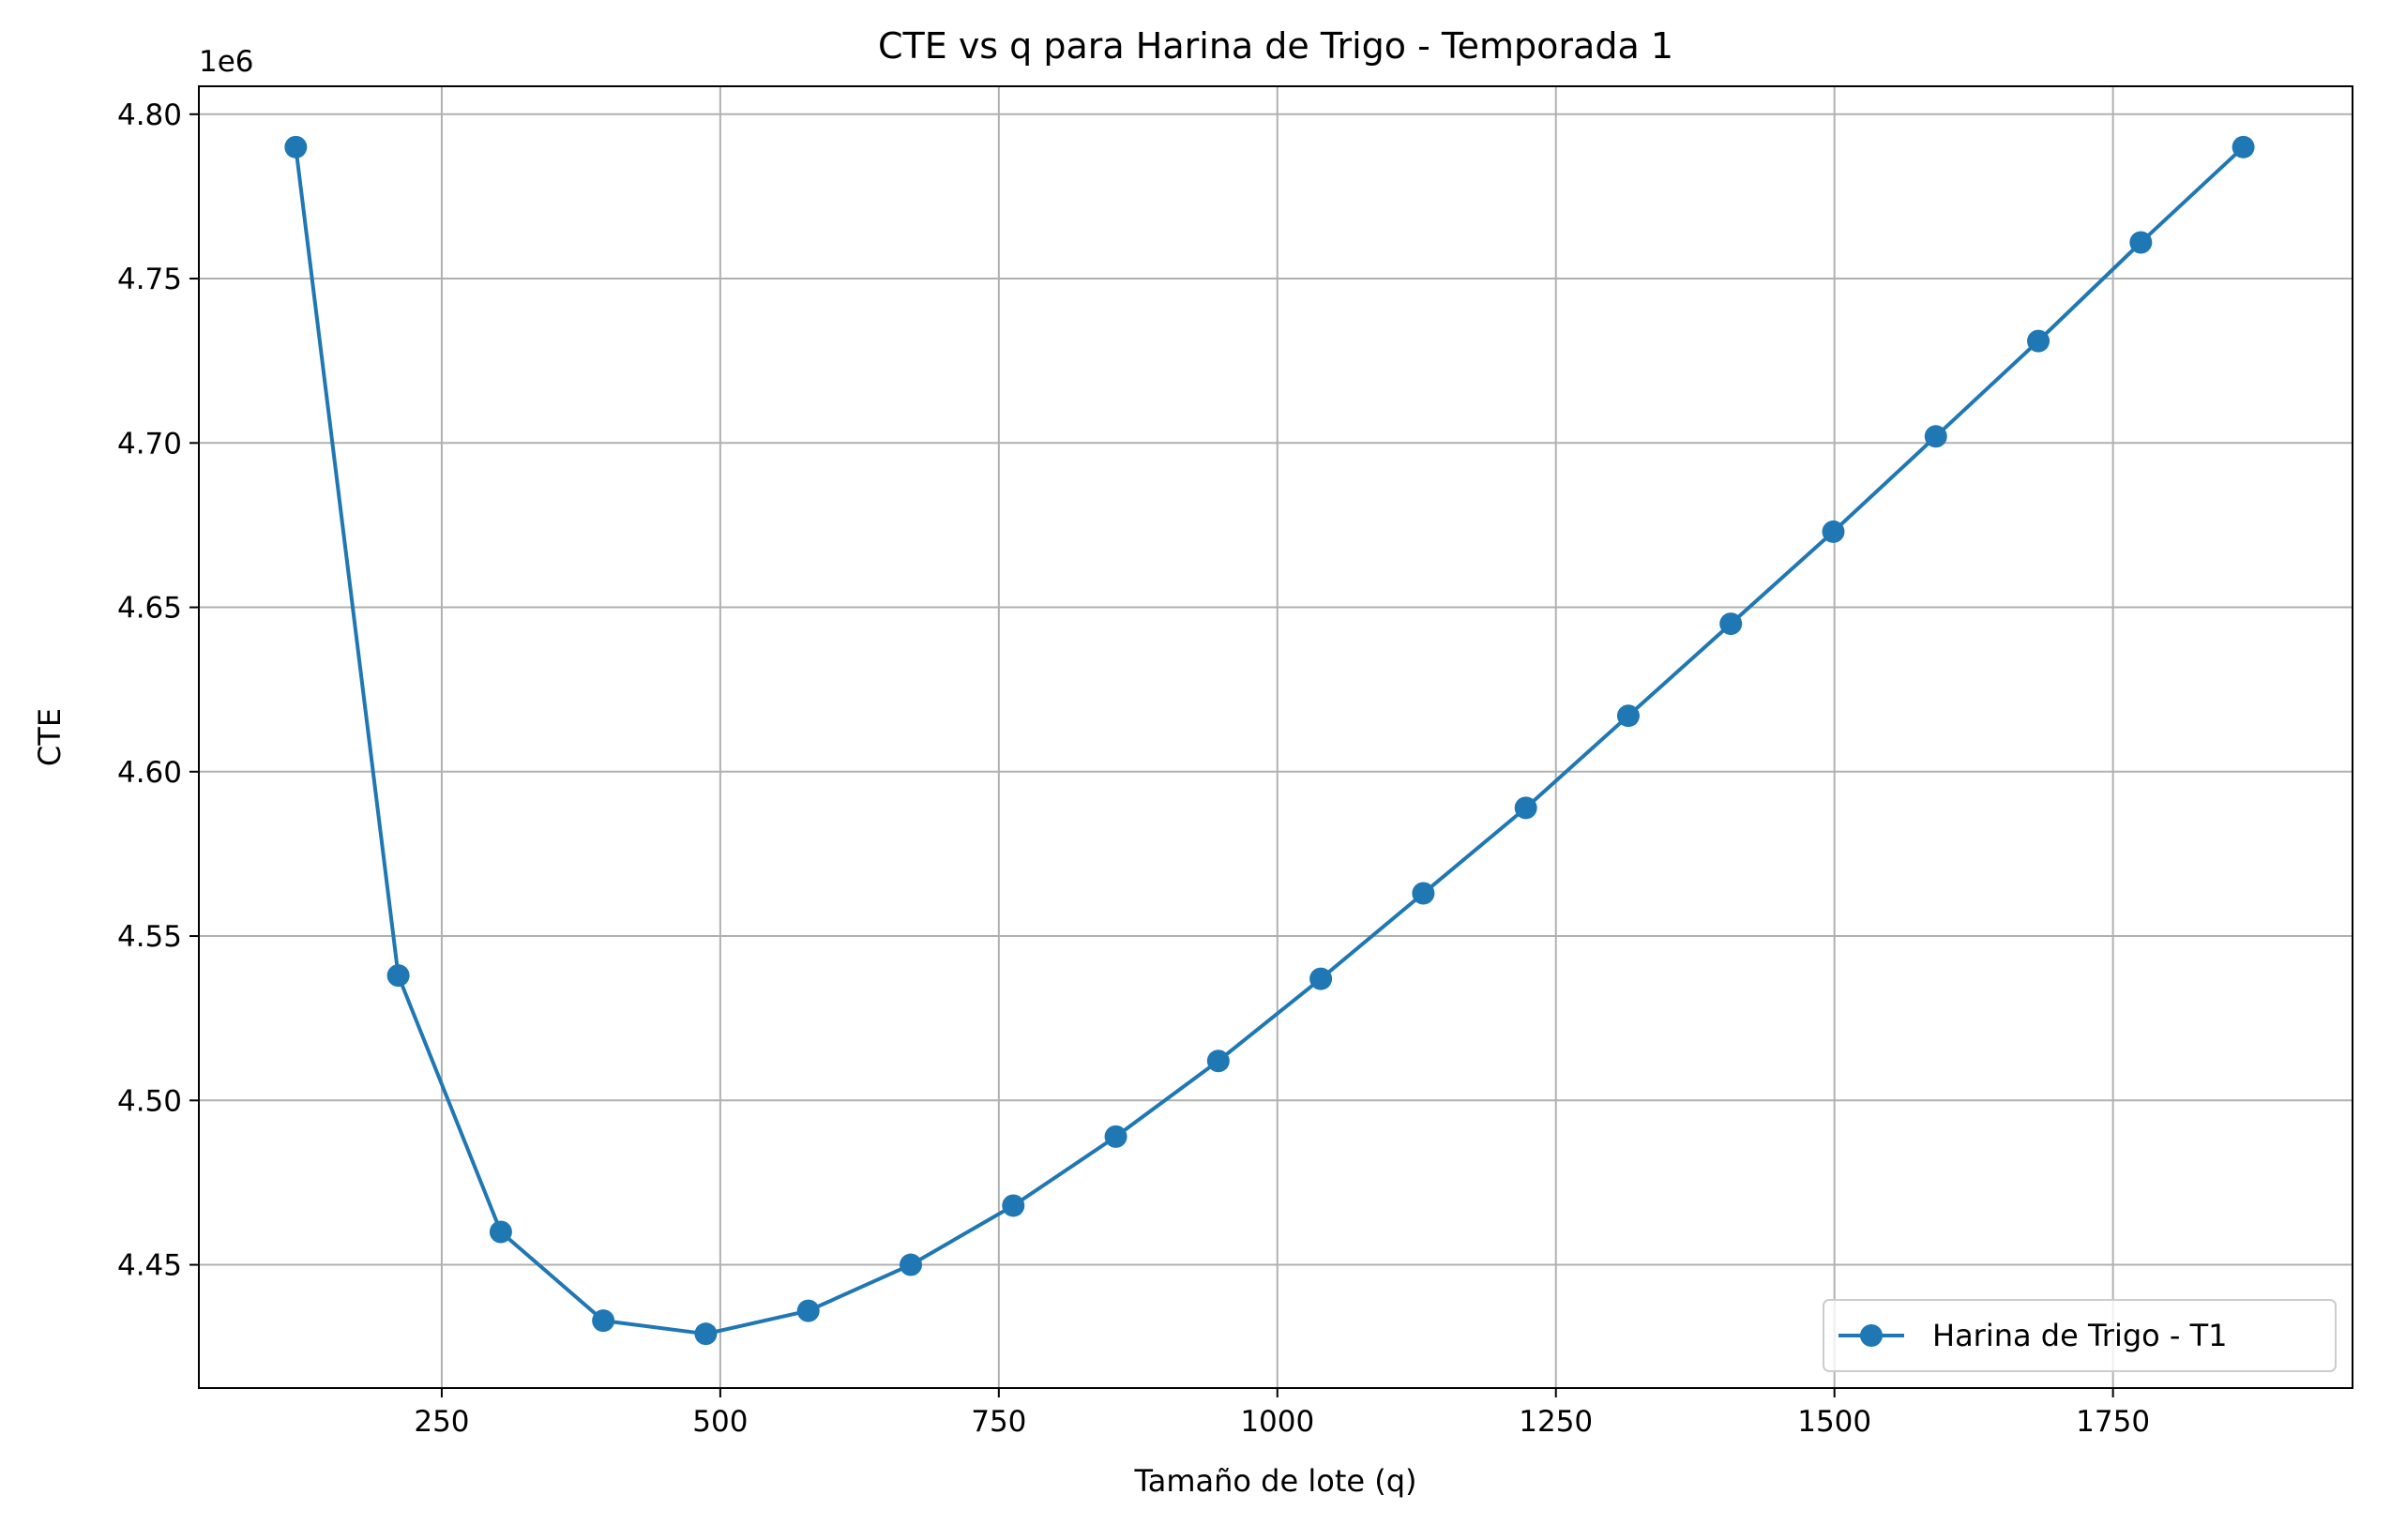 This screenshot has width=2406, height=1540. I want to click on y-tick-label: 4.60, so click(149, 773).